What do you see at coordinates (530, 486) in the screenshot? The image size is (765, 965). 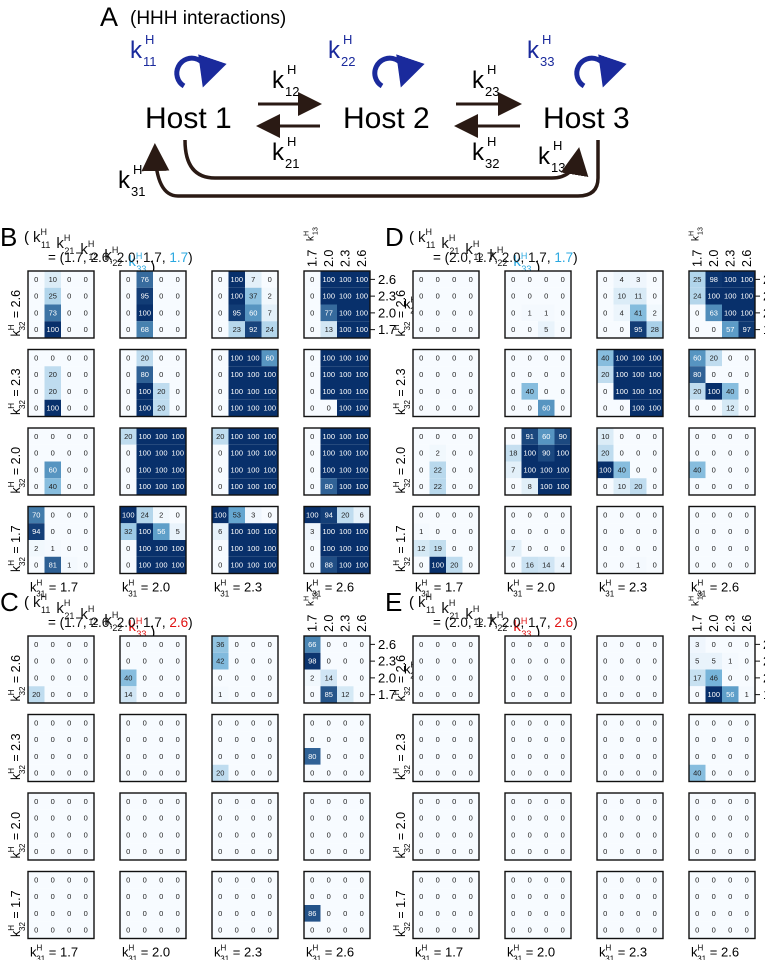 I see `cell-value: 8` at bounding box center [530, 486].